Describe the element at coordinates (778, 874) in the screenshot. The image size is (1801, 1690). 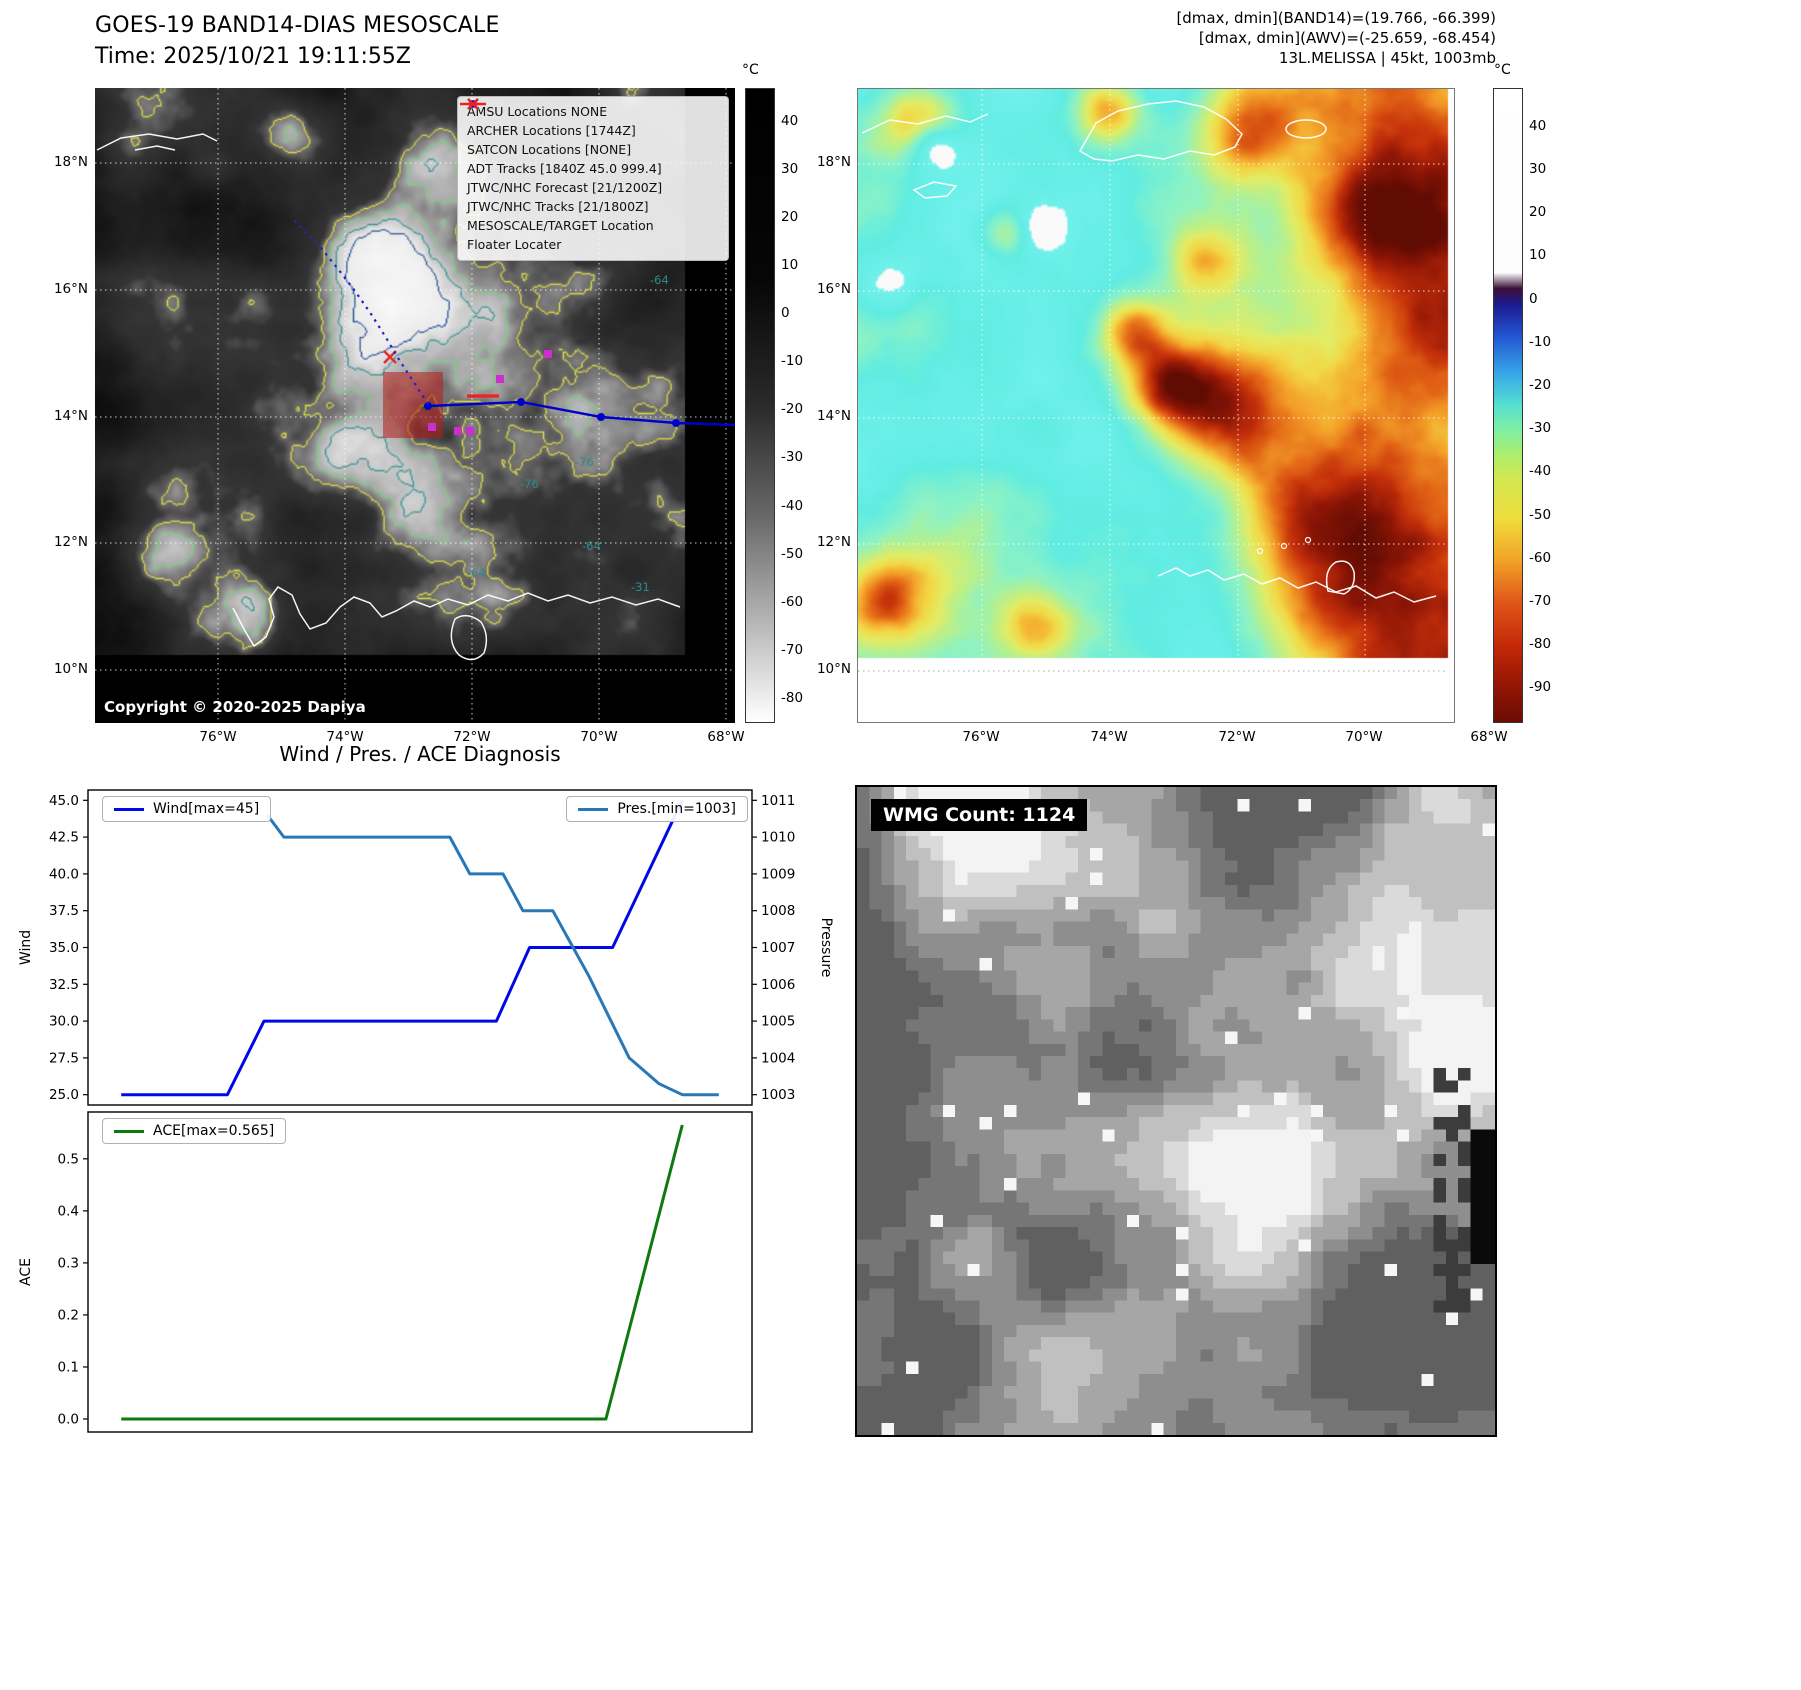
I see `y-tick-label: 1009` at that location.